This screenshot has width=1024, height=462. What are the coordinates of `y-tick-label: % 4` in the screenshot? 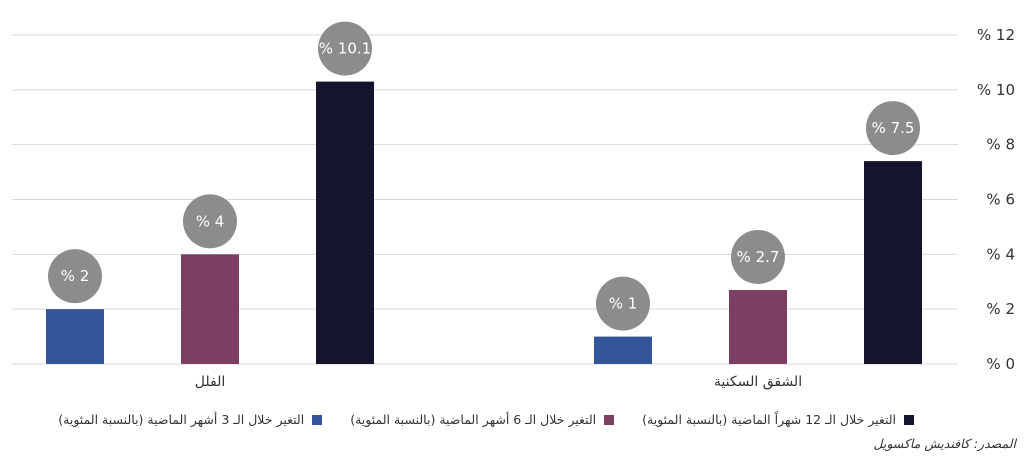 It's located at (1000, 254).